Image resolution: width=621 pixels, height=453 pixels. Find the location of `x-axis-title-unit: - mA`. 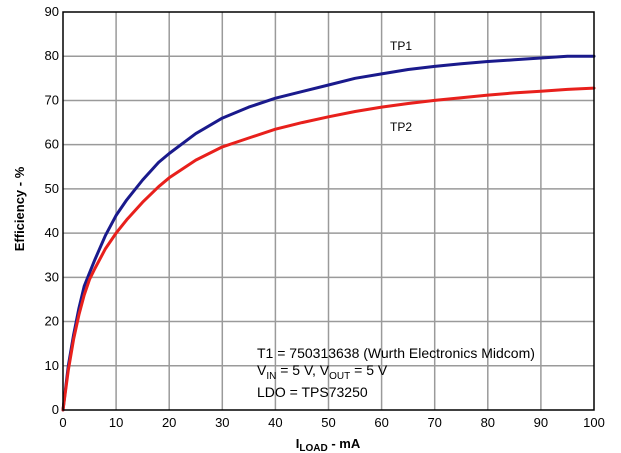

x-axis-title-unit: - mA is located at coordinates (344, 443).